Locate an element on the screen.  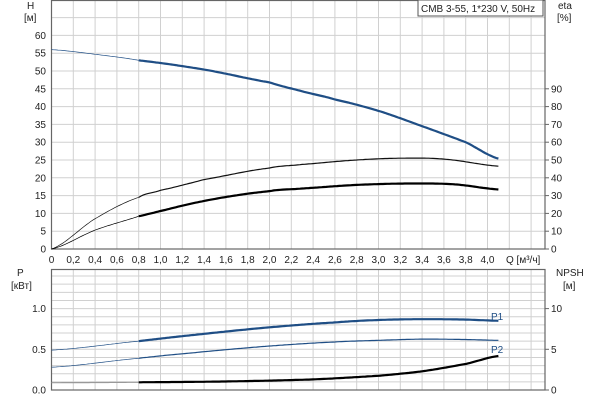
npsh-curve is located at coordinates (319, 369).